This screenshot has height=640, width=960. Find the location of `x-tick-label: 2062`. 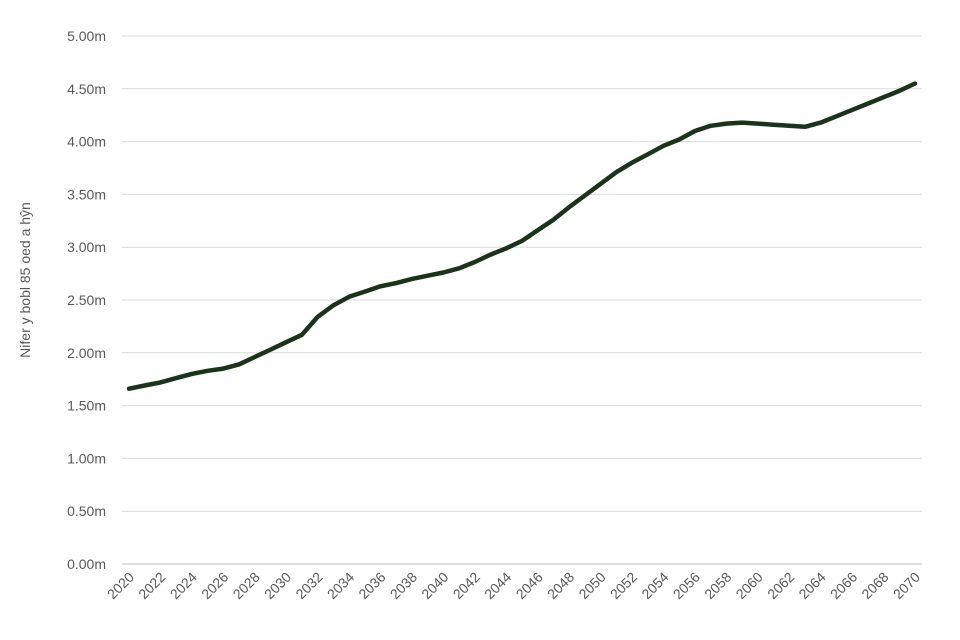

x-tick-label: 2062 is located at coordinates (780, 585).